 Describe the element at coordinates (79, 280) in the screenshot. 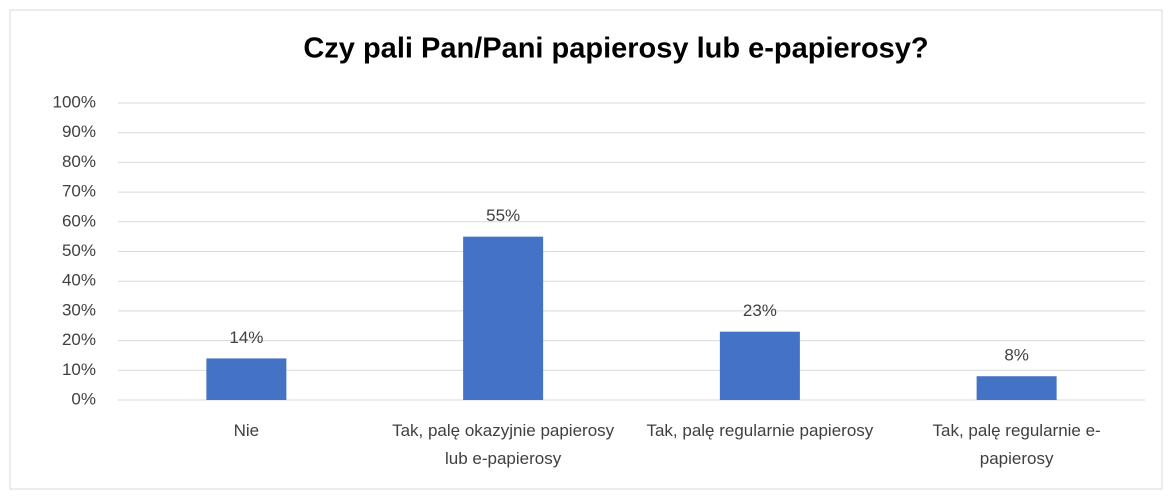

I see `y-tick-label: 40%` at that location.